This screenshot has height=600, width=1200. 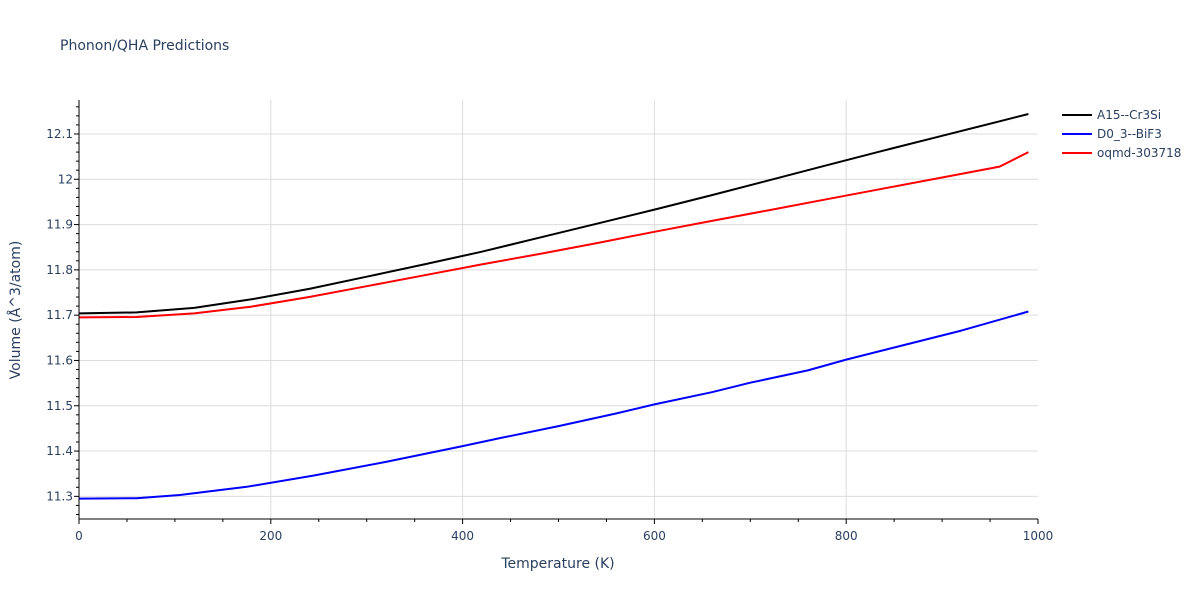 I want to click on legend-item-A15--Cr3Si: A15--Cr3Si, so click(x=1111, y=115).